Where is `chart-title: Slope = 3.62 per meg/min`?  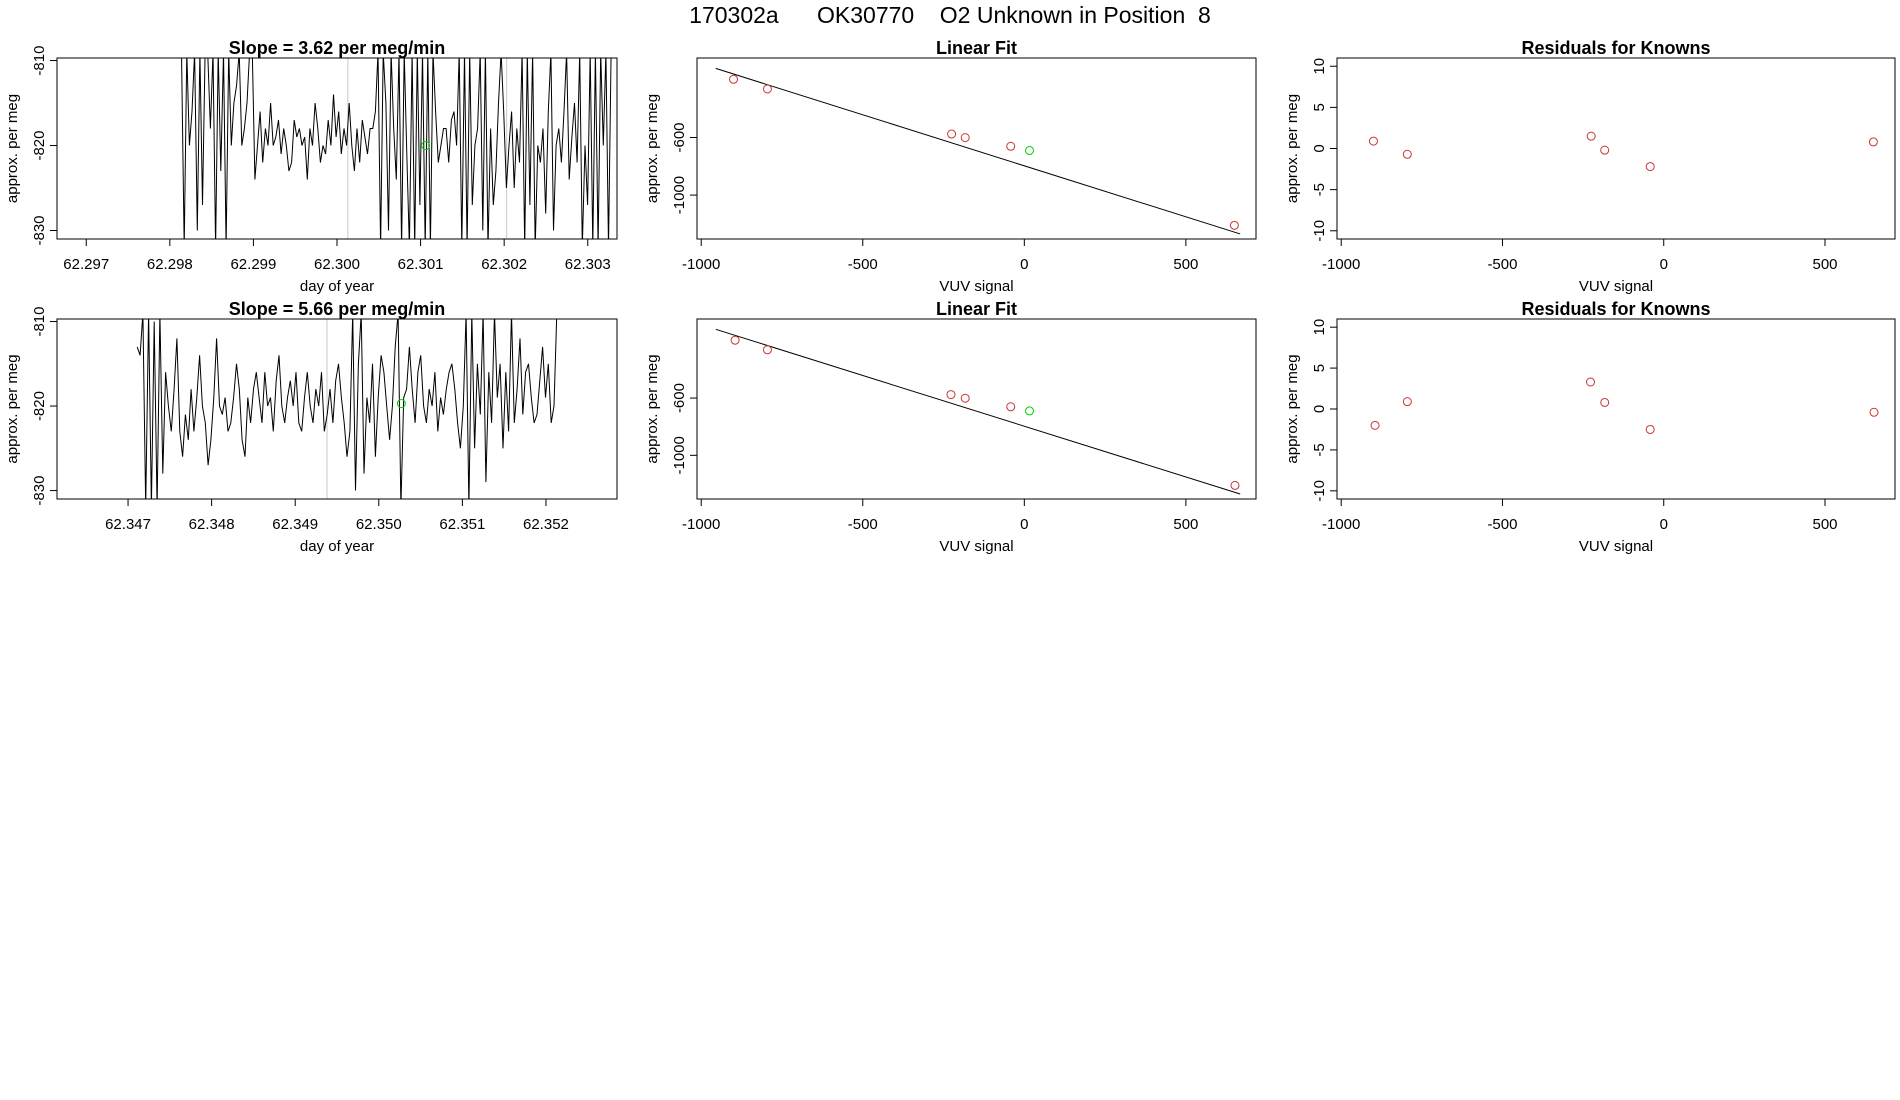 chart-title: Slope = 3.62 per meg/min is located at coordinates (337, 48).